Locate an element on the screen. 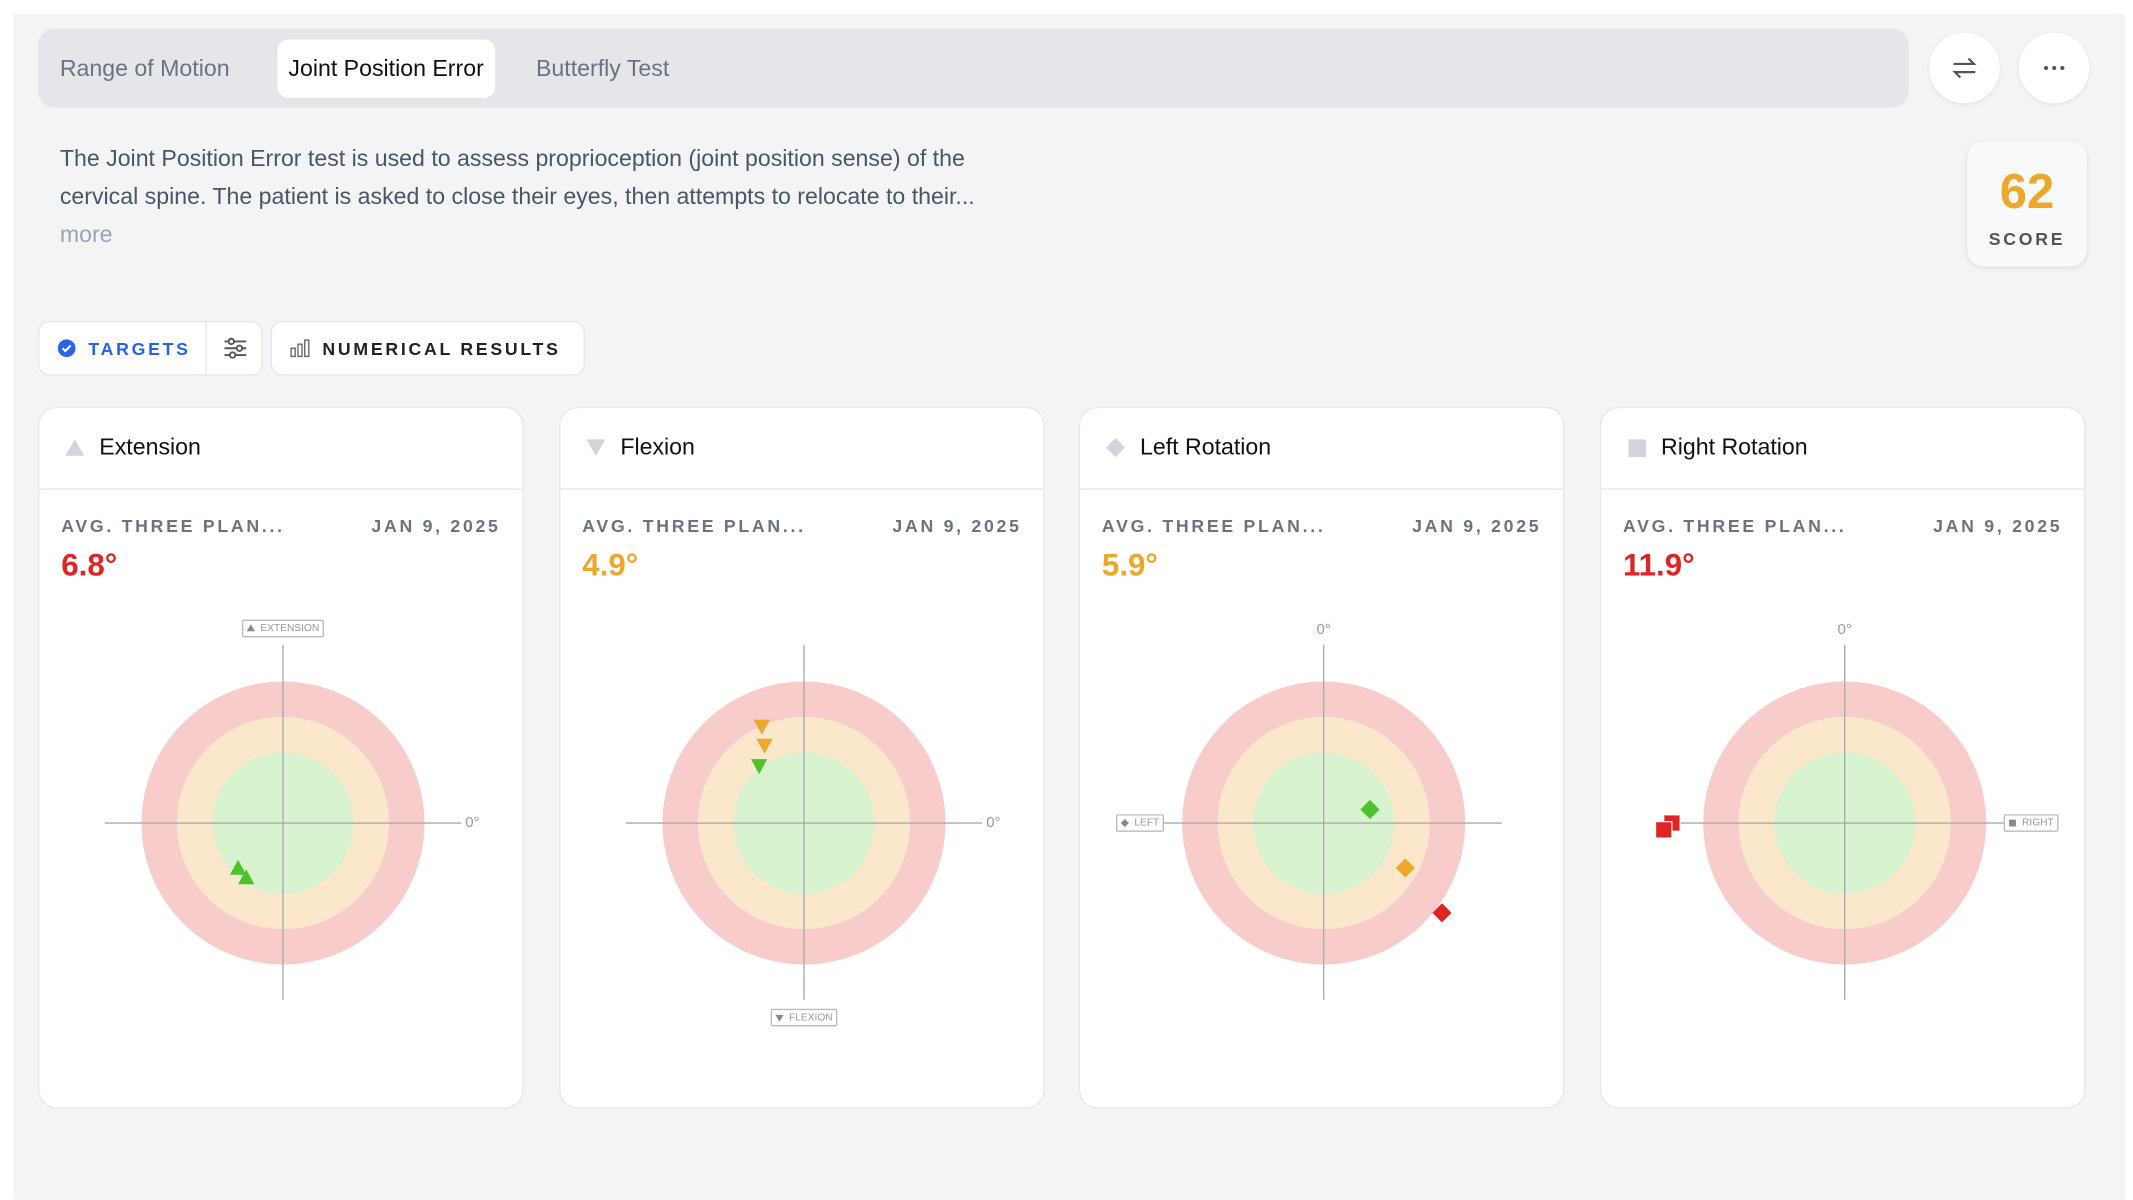 The height and width of the screenshot is (1200, 2133). score-value: 62 is located at coordinates (2027, 191).